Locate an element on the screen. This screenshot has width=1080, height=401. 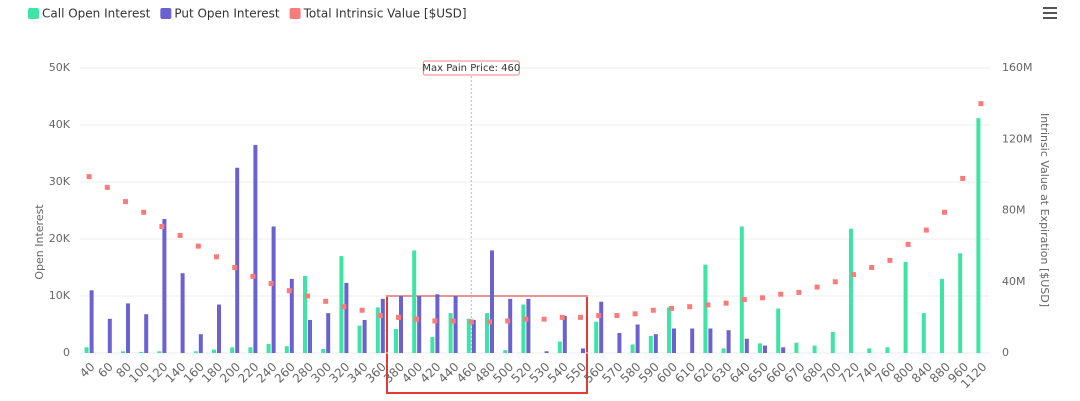
legend-item: Total Intrinsic Value [$USD] is located at coordinates (378, 14).